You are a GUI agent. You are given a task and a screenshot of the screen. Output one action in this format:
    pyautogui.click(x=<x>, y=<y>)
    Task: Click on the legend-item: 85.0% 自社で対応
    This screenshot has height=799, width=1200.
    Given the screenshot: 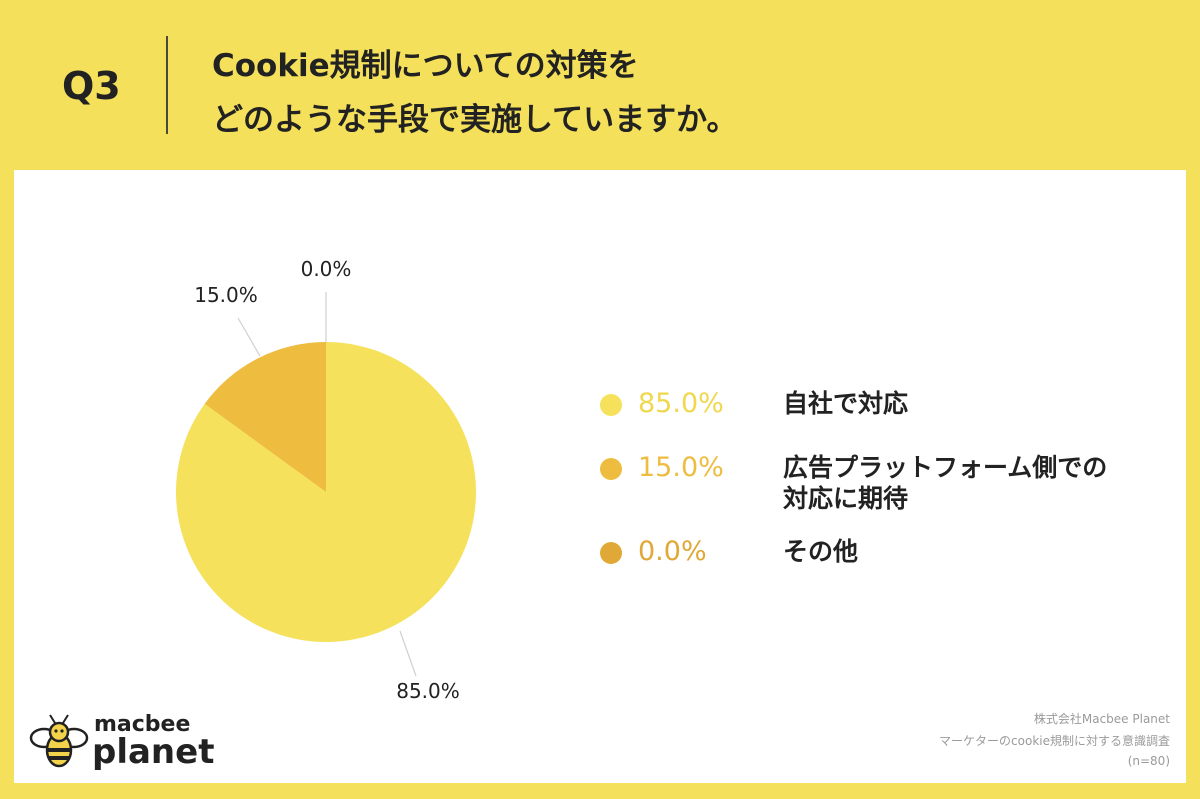 What is the action you would take?
    pyautogui.click(x=891, y=403)
    